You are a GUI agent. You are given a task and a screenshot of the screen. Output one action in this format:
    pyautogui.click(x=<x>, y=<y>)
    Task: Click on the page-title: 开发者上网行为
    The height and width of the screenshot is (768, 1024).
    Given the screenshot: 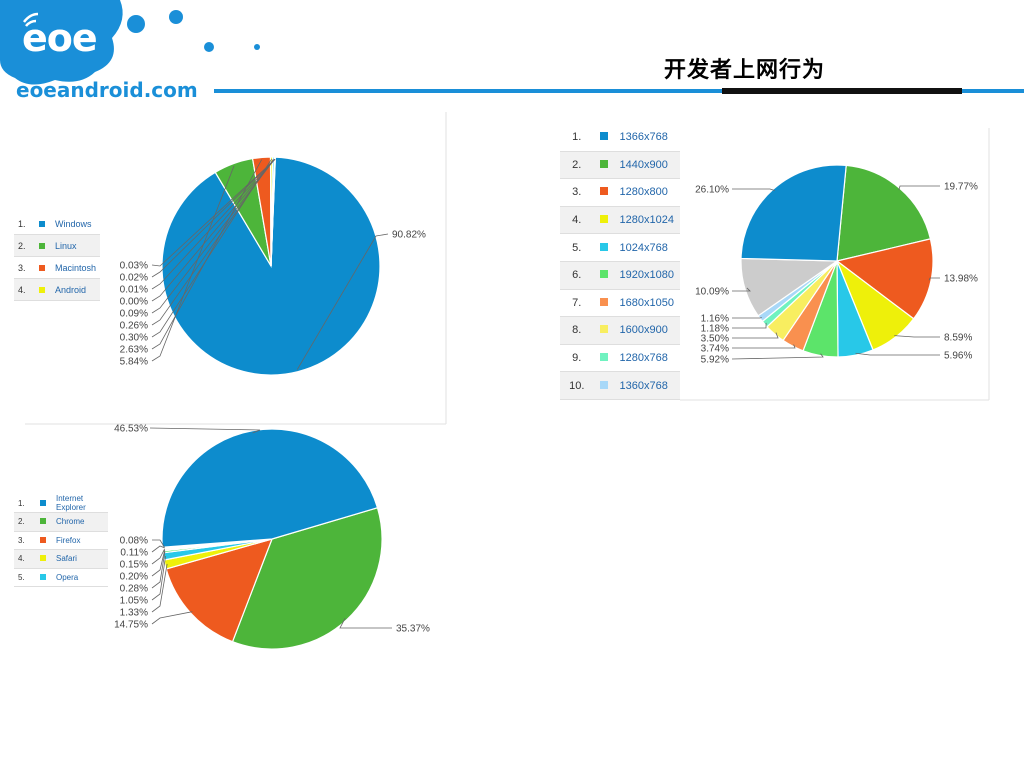 What is the action you would take?
    pyautogui.click(x=745, y=70)
    